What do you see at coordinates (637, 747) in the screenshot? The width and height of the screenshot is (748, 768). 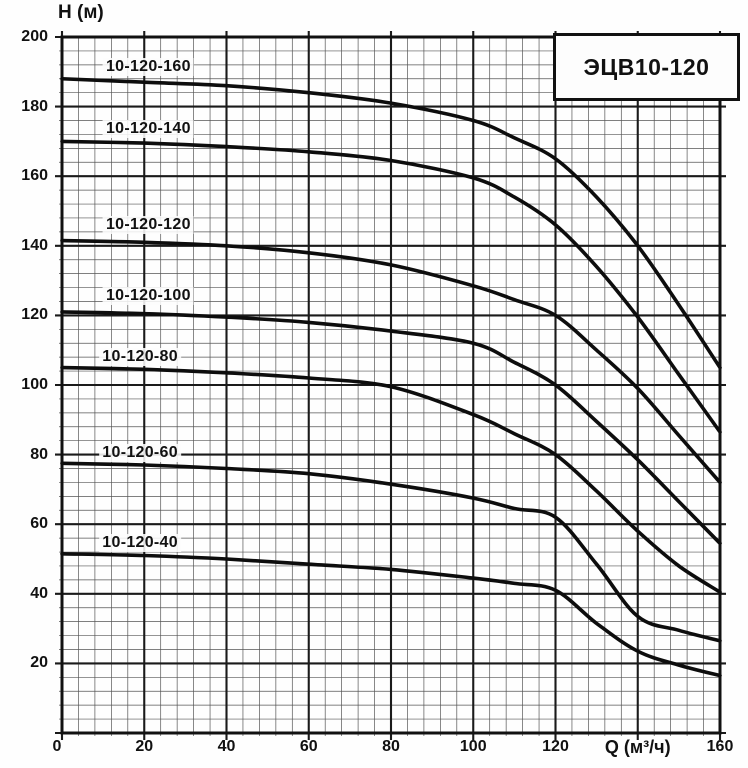 I see `x-axis-title: Q (м³/ч)` at bounding box center [637, 747].